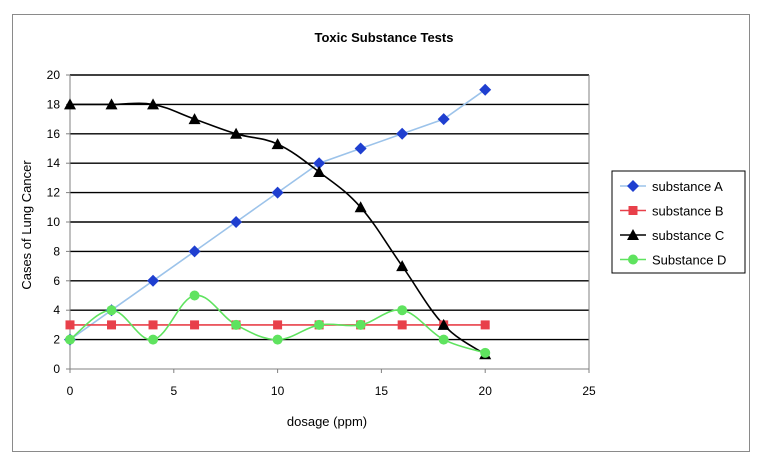 The width and height of the screenshot is (761, 458). What do you see at coordinates (589, 391) in the screenshot?
I see `x-tick-label: 25` at bounding box center [589, 391].